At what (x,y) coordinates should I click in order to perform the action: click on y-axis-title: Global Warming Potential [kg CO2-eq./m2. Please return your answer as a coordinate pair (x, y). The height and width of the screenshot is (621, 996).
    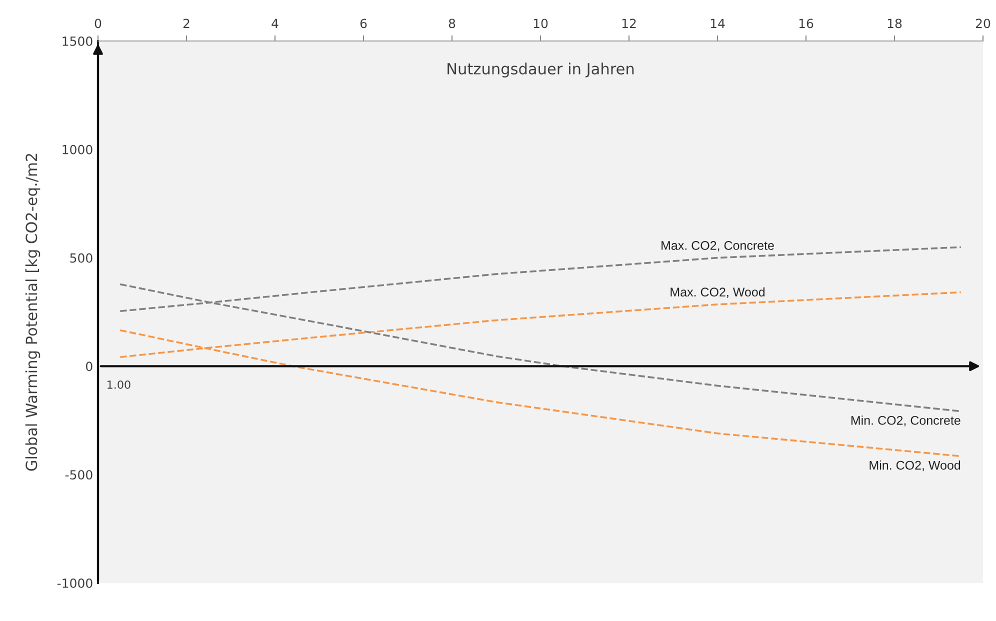
    Looking at the image, I should click on (32, 312).